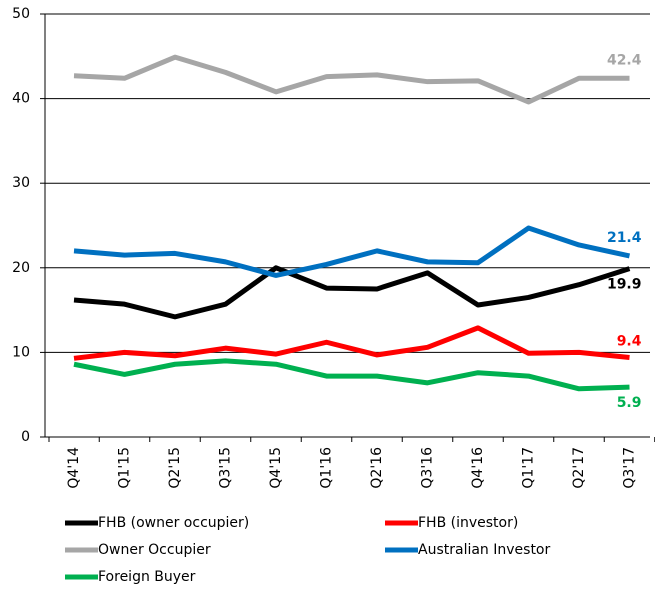 Image resolution: width=655 pixels, height=592 pixels. I want to click on legend-label: Foreign Buyer, so click(147, 577).